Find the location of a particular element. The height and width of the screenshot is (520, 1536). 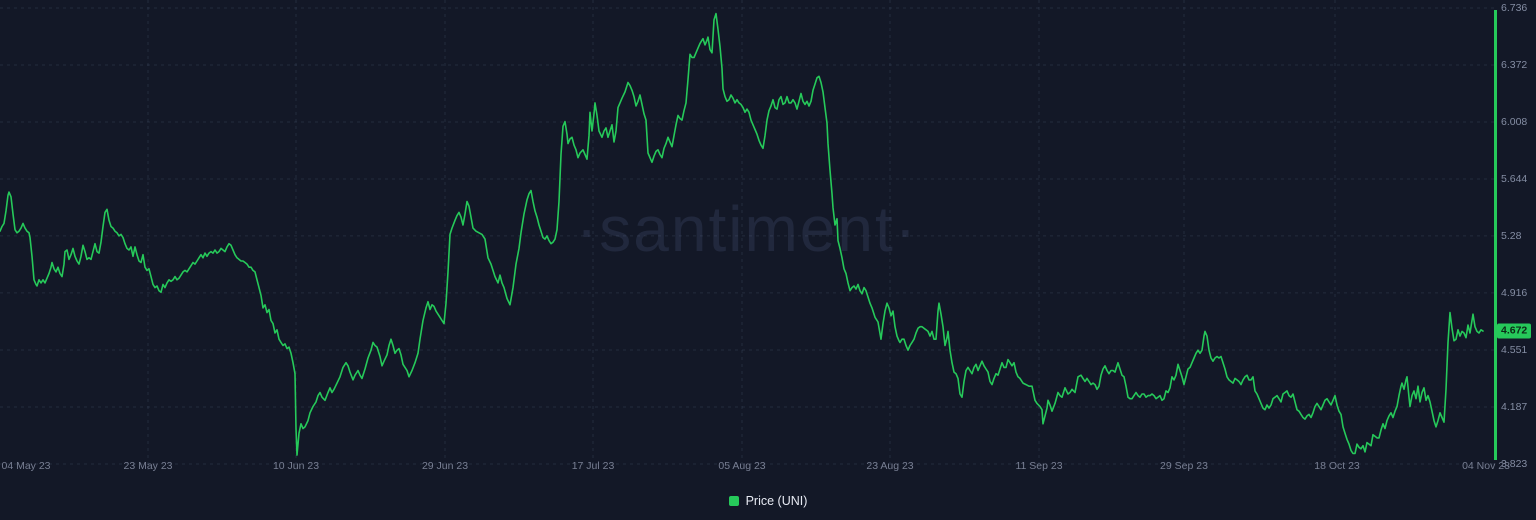

y-axis-tick-label: 4.916 is located at coordinates (1514, 292).